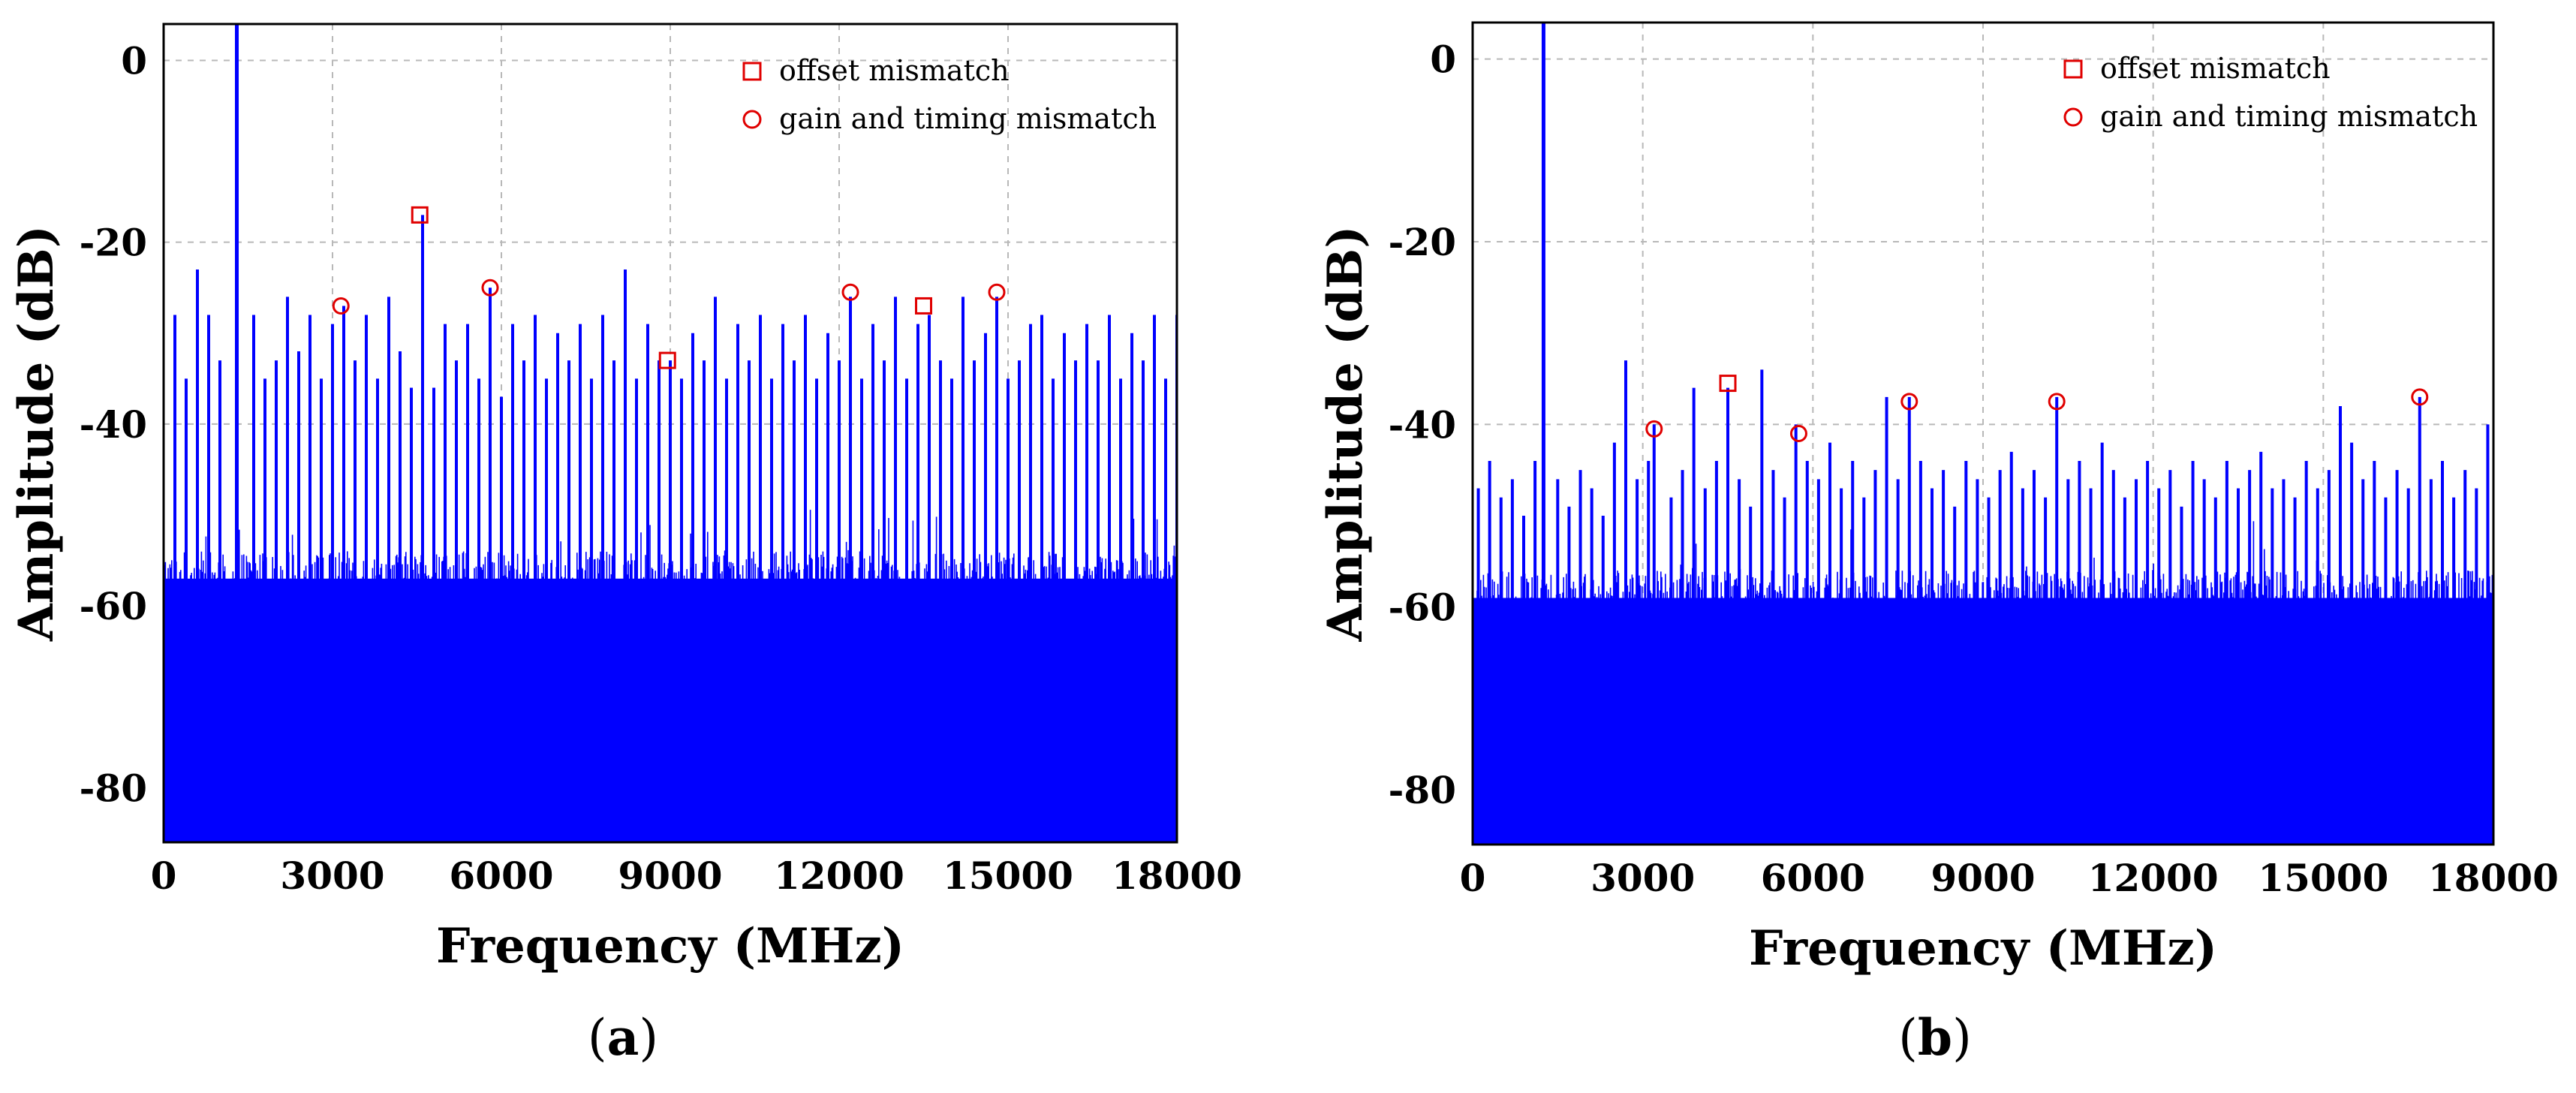 The height and width of the screenshot is (1093, 2576). What do you see at coordinates (1935, 1037) in the screenshot?
I see `panel-caption: (b)` at bounding box center [1935, 1037].